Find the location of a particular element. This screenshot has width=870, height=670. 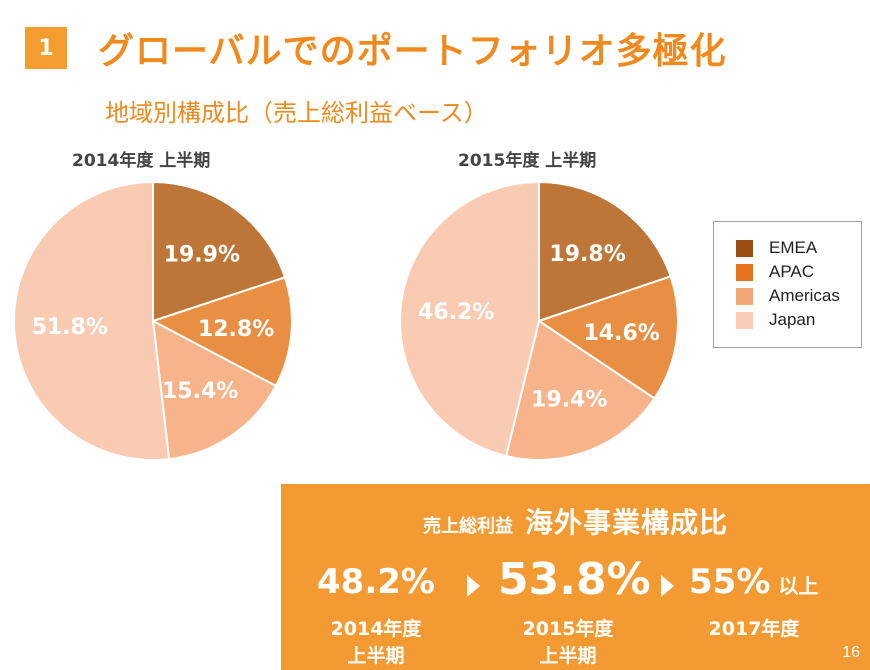

legend-label: Japan is located at coordinates (792, 319).